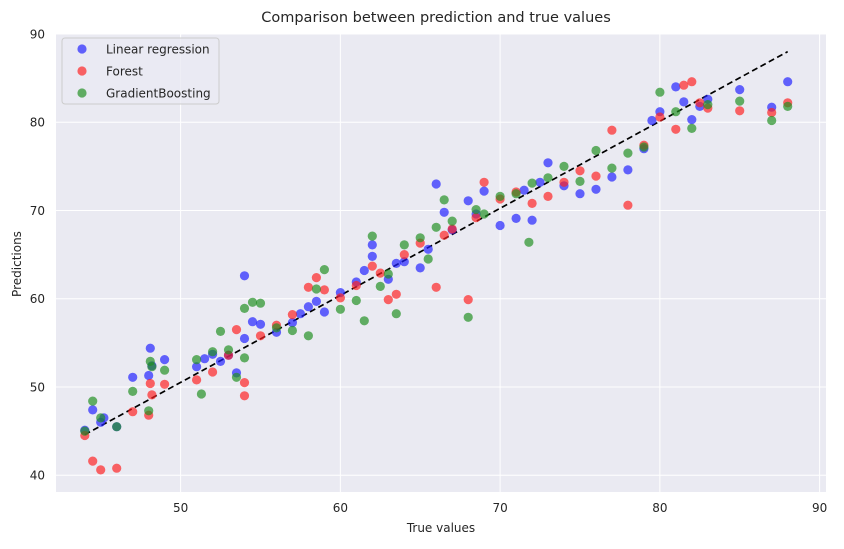  I want to click on y-tick-label: 50, so click(37, 387).